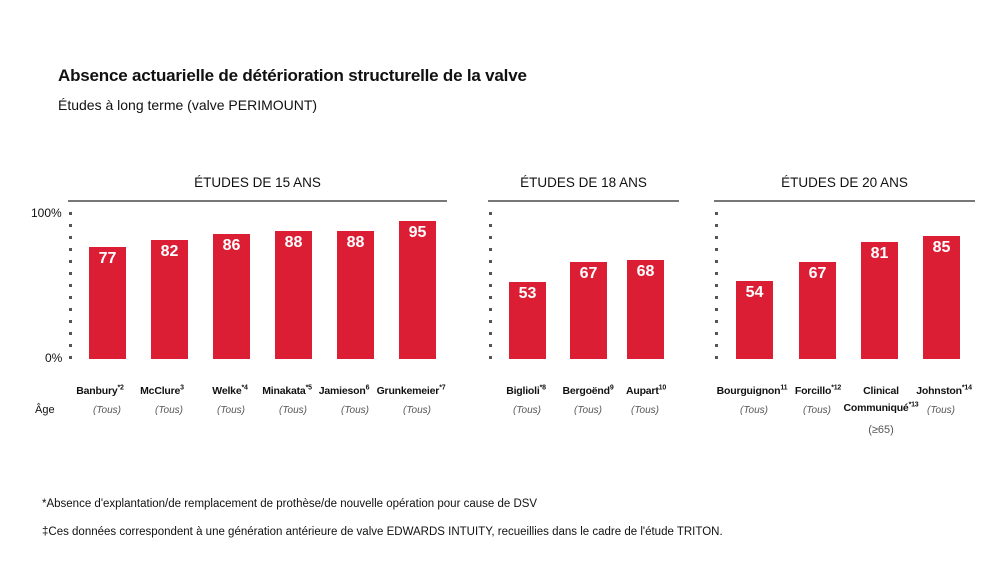 The height and width of the screenshot is (575, 998). Describe the element at coordinates (611, 388) in the screenshot. I see `reference-superscript: 9` at that location.